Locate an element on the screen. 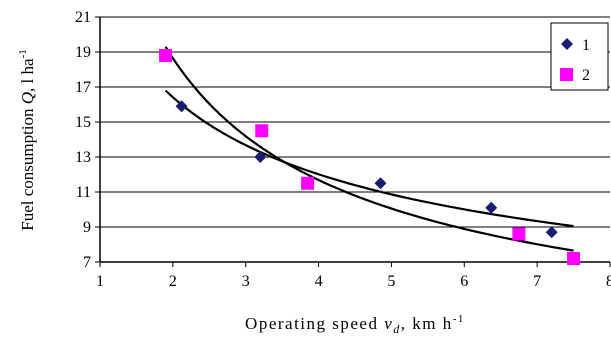 This screenshot has height=342, width=611. y-tick-label-7: 7 is located at coordinates (87, 262).